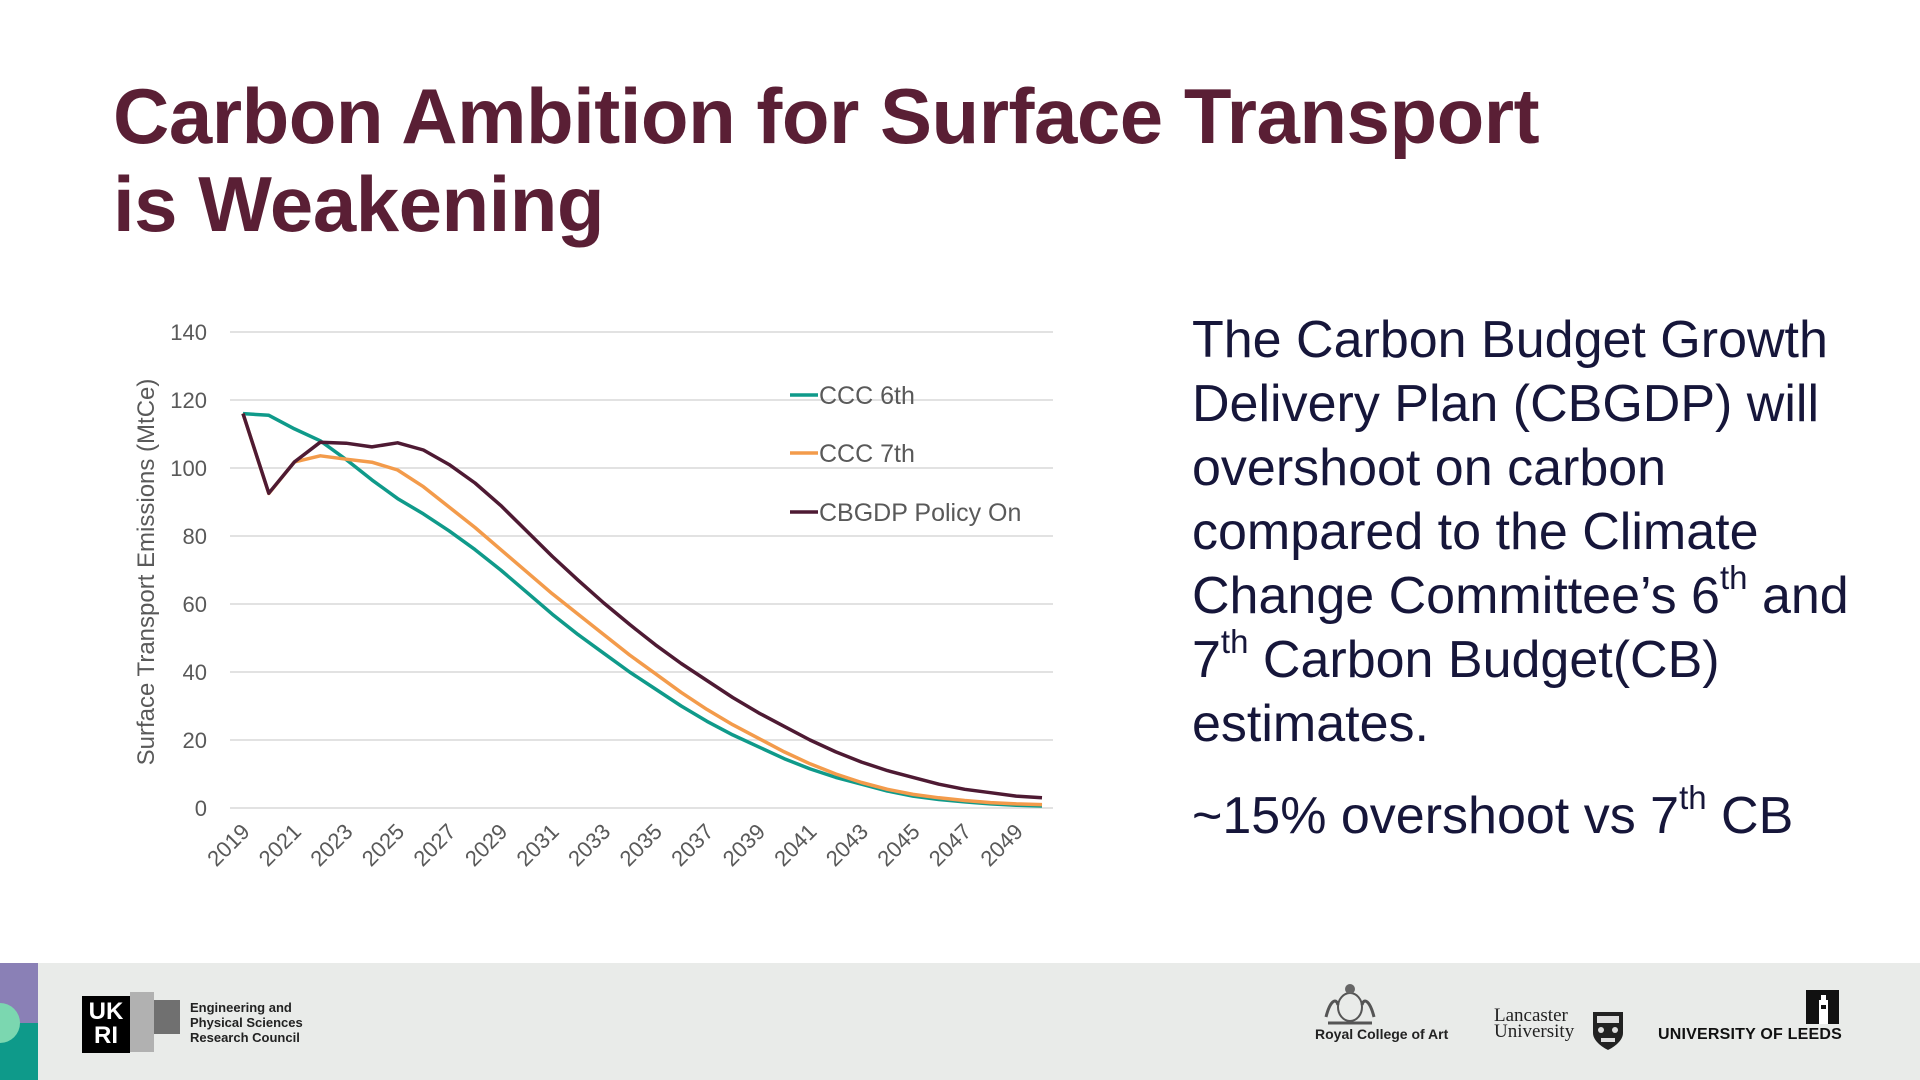  I want to click on legend-label: CCC 7th, so click(867, 454).